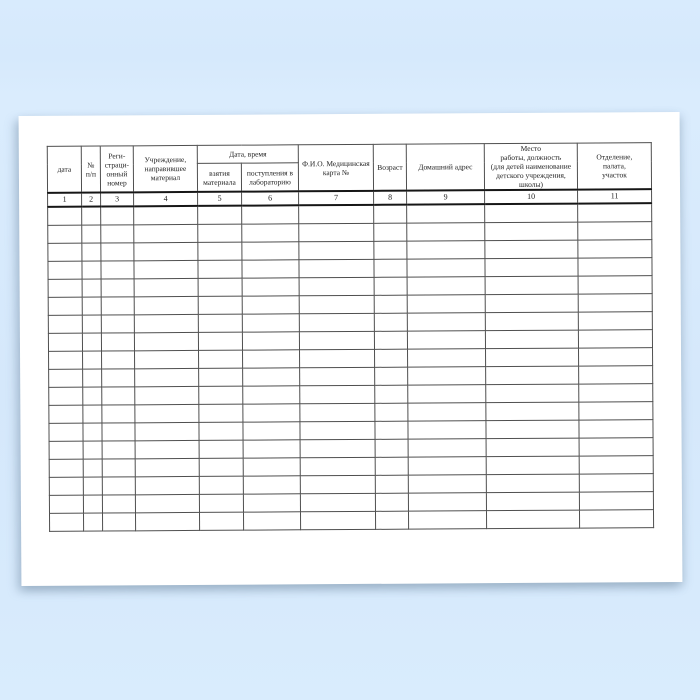 The width and height of the screenshot is (700, 700). Describe the element at coordinates (390, 167) in the screenshot. I see `col-header-age: Возраст` at that location.